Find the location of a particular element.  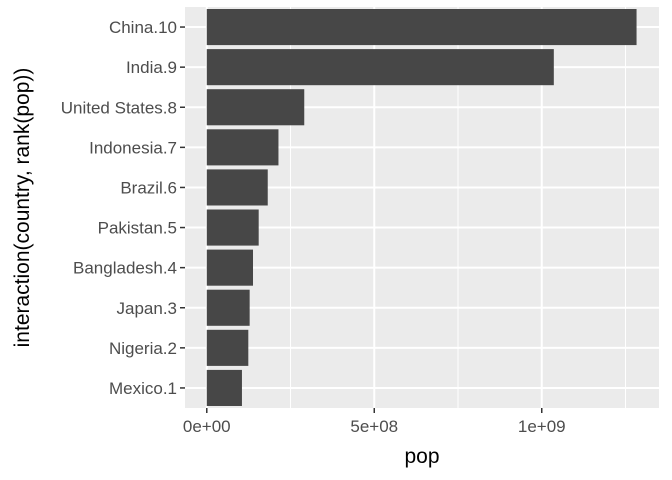

y-tick-label: United States.8 is located at coordinates (119, 107).